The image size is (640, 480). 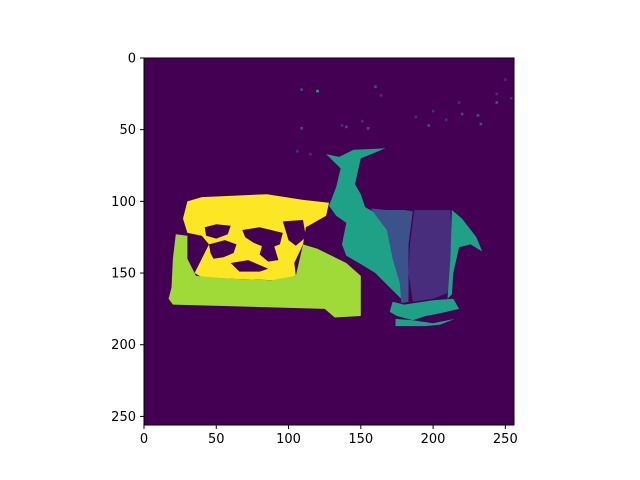 I want to click on holes-layer, so click(x=255, y=246).